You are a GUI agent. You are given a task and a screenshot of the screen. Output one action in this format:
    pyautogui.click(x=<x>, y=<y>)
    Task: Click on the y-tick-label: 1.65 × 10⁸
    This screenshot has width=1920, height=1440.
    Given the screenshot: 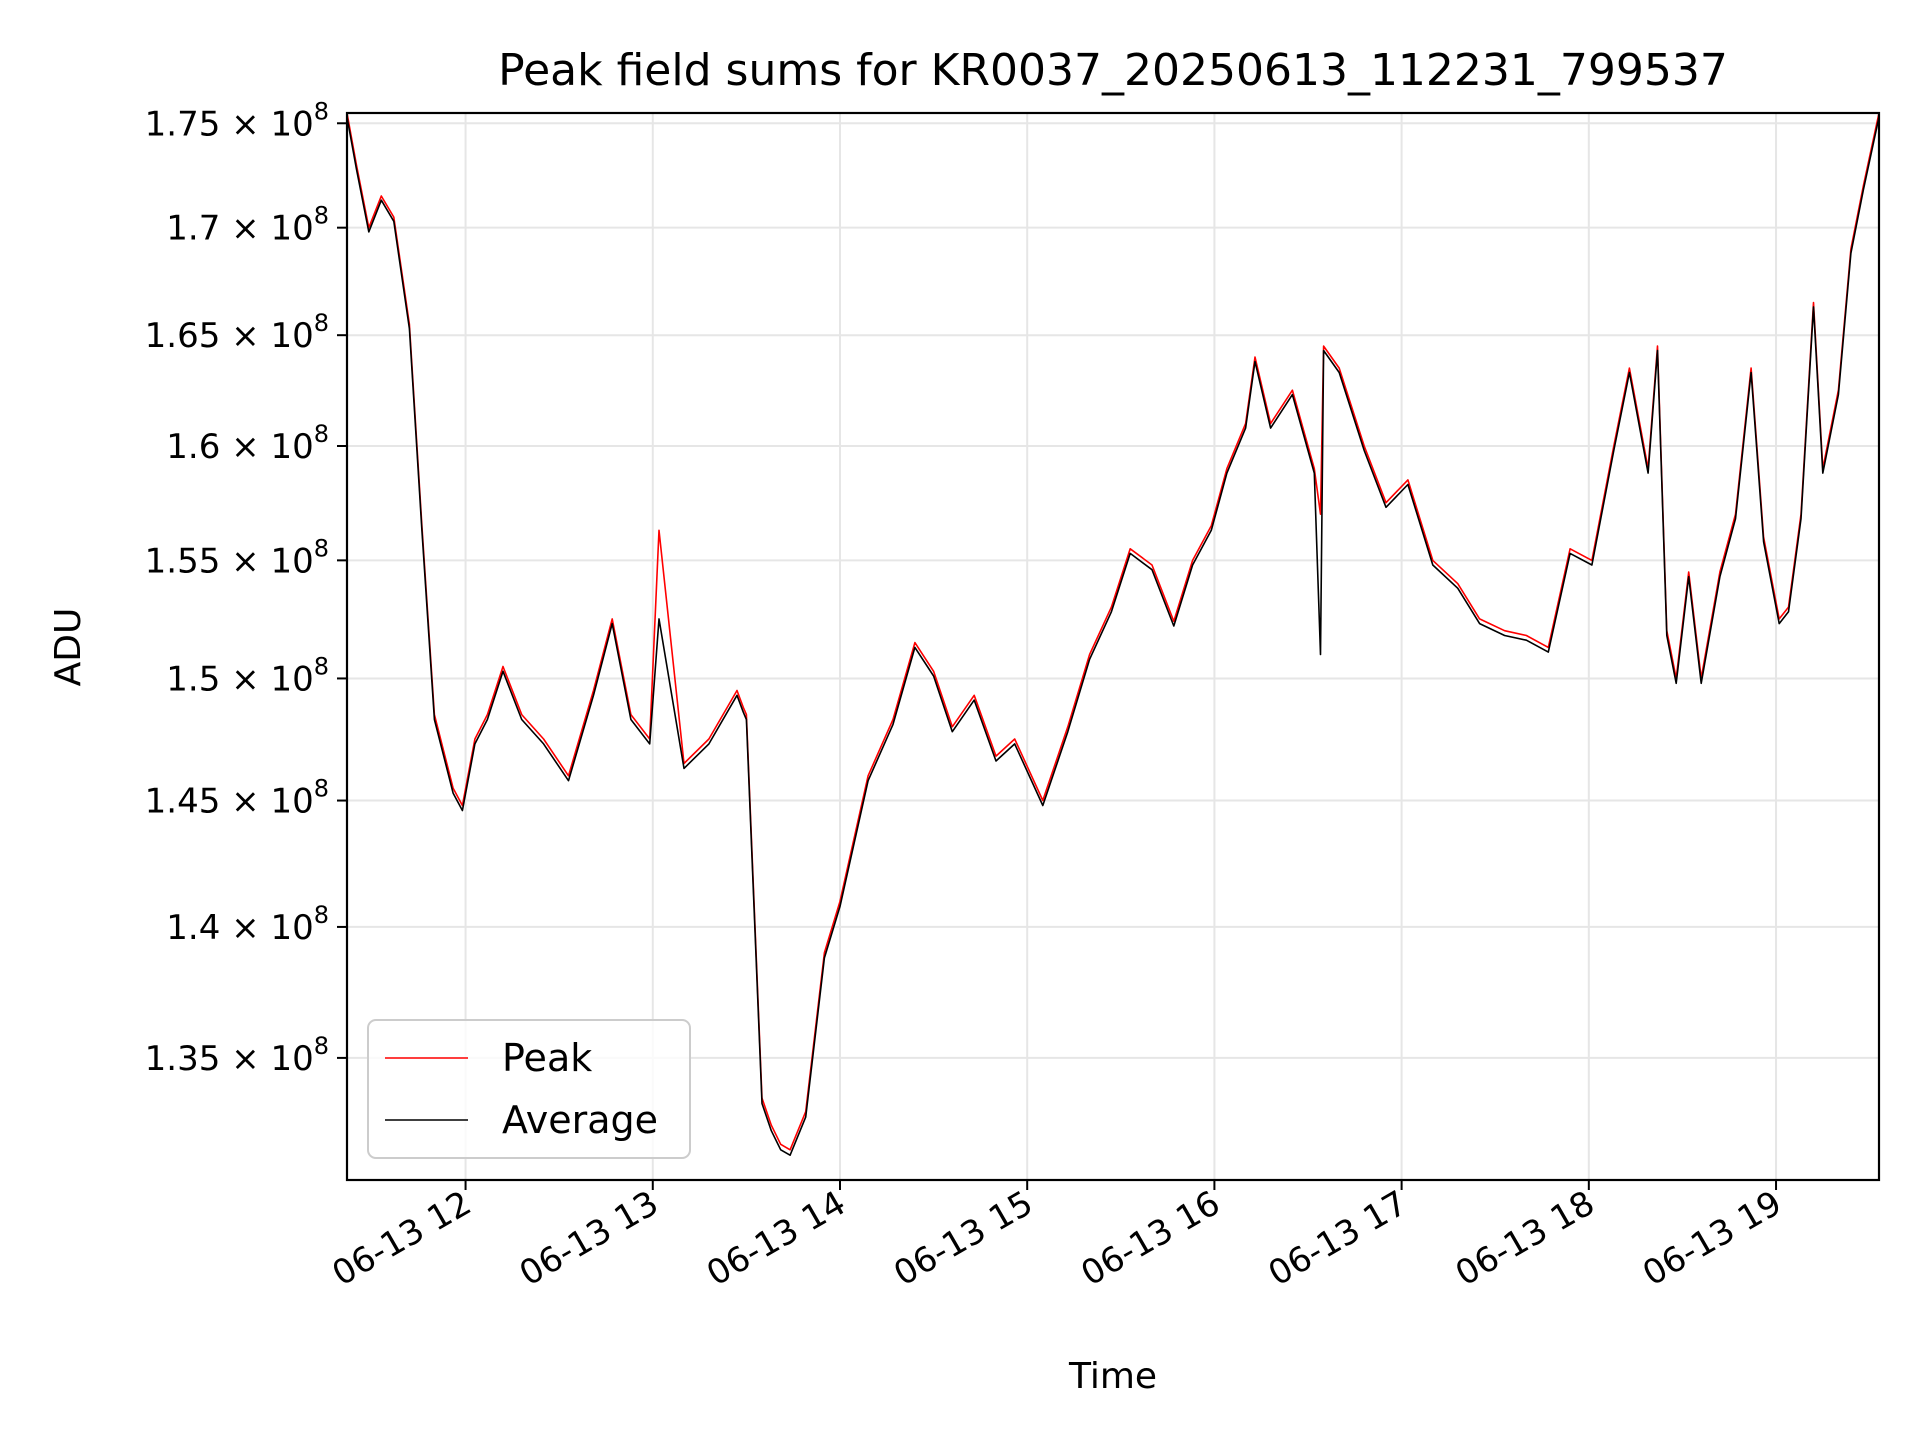 What is the action you would take?
    pyautogui.click(x=237, y=332)
    